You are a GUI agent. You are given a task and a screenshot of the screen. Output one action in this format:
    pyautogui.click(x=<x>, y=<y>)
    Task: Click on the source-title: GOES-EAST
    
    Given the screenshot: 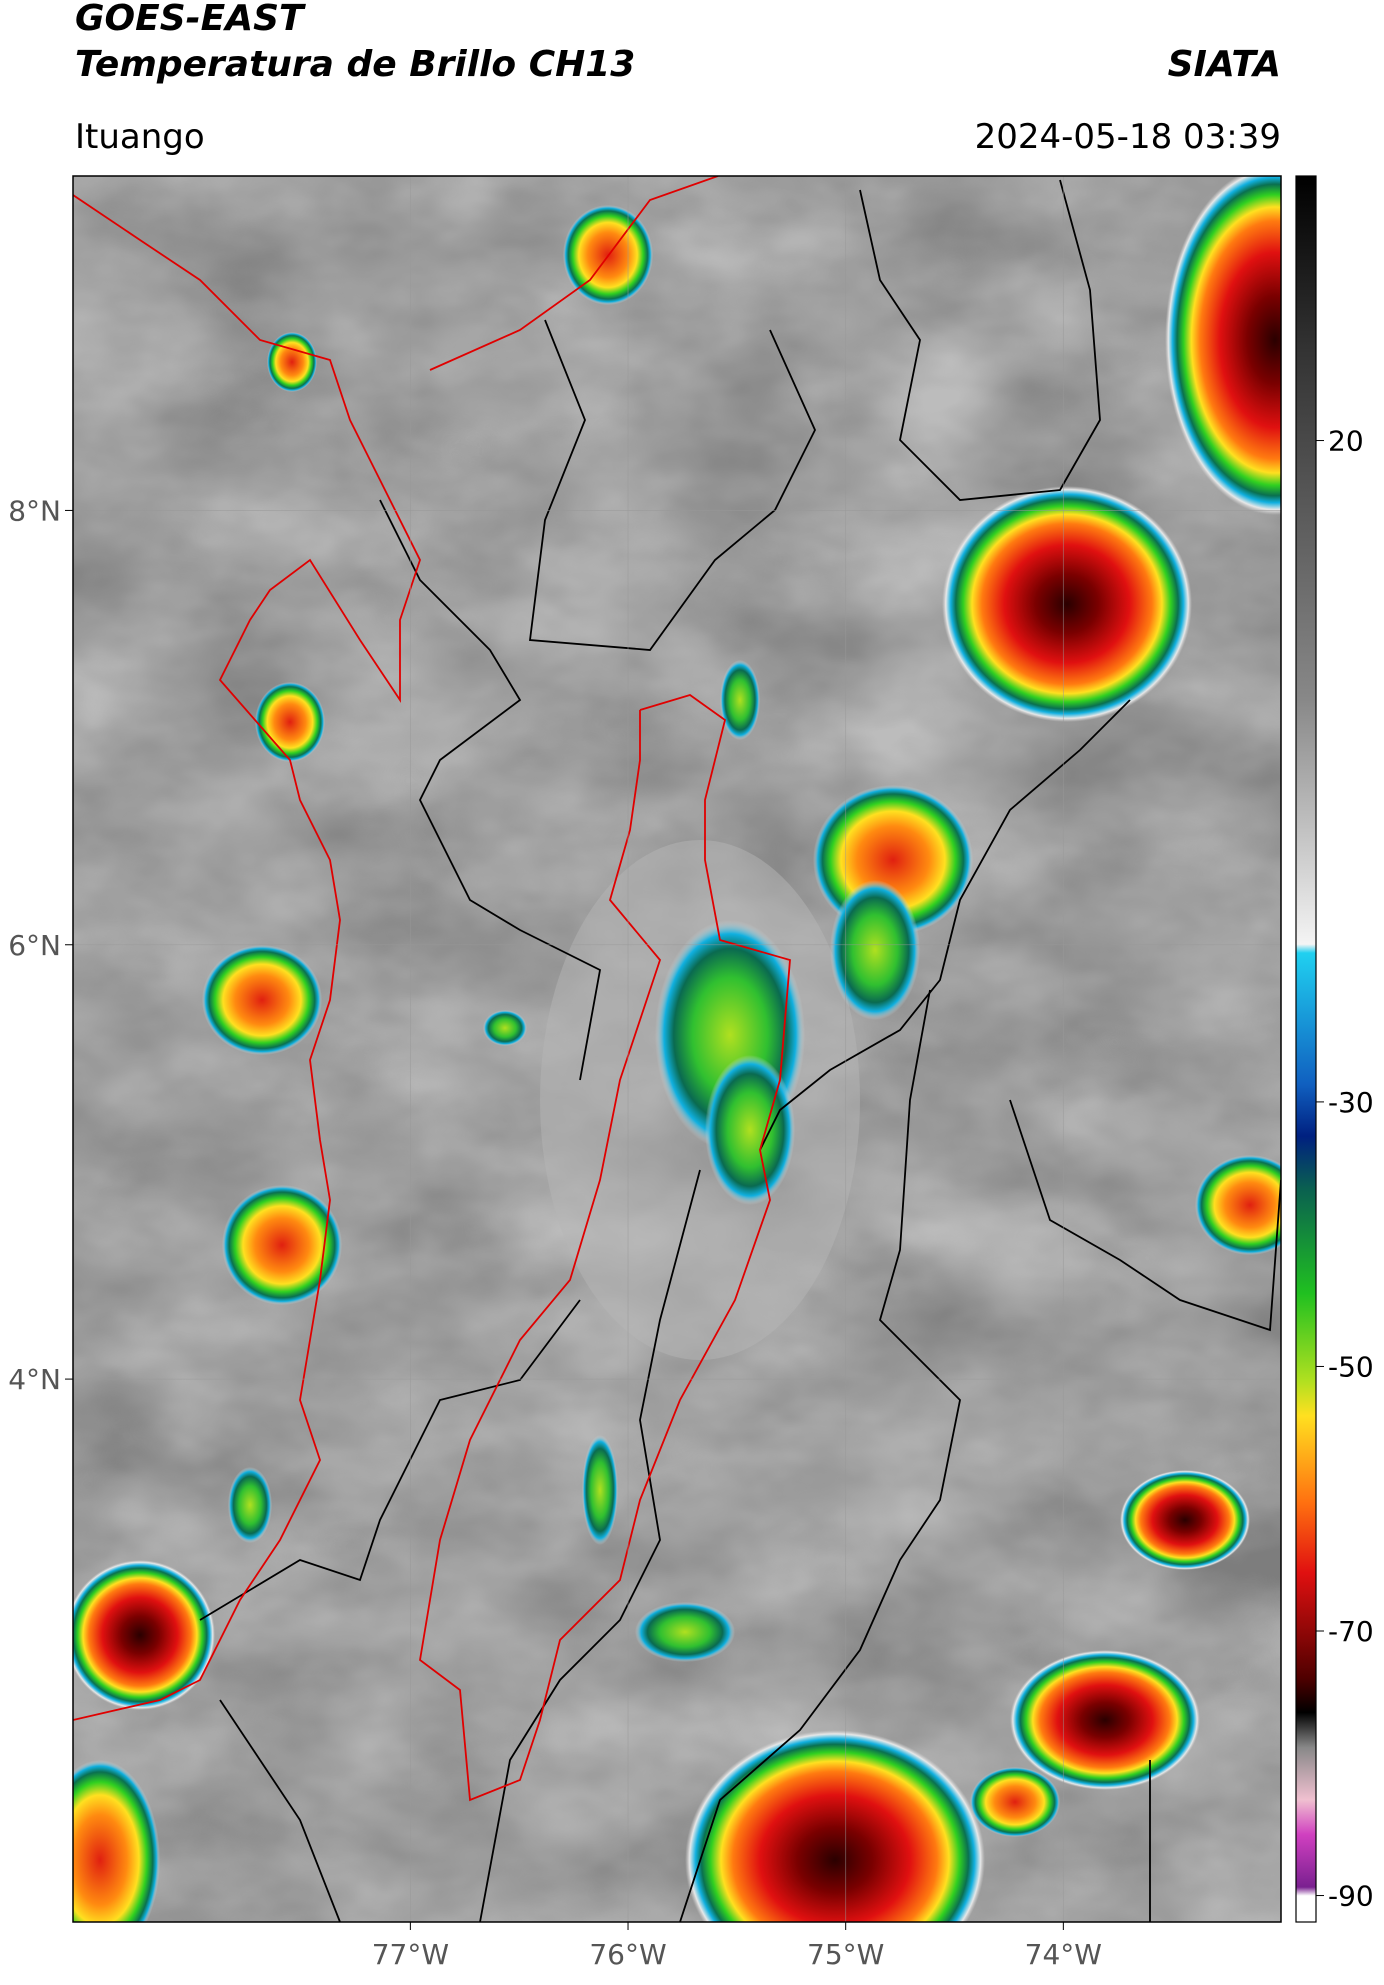 What is the action you would take?
    pyautogui.click(x=190, y=19)
    